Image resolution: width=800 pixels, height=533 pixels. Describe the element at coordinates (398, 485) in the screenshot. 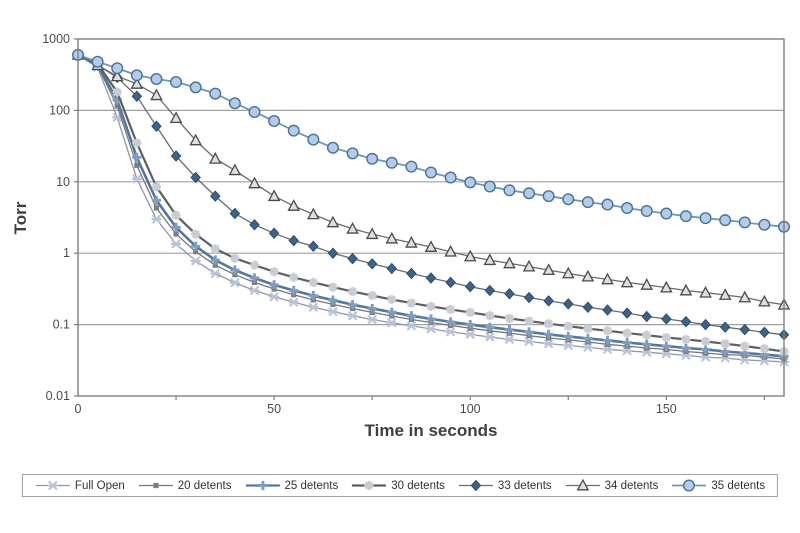

I see `legend-item-30-detents: 30 detents` at that location.